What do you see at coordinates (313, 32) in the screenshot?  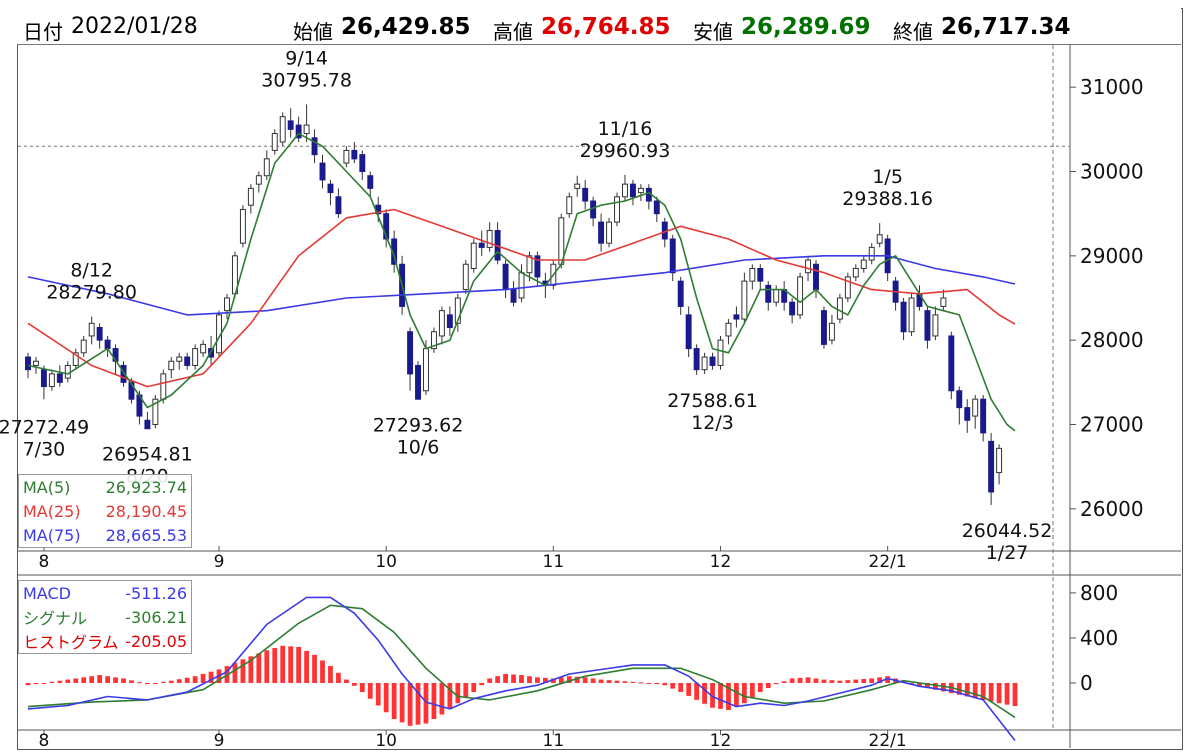 I see `open-label: 始値` at bounding box center [313, 32].